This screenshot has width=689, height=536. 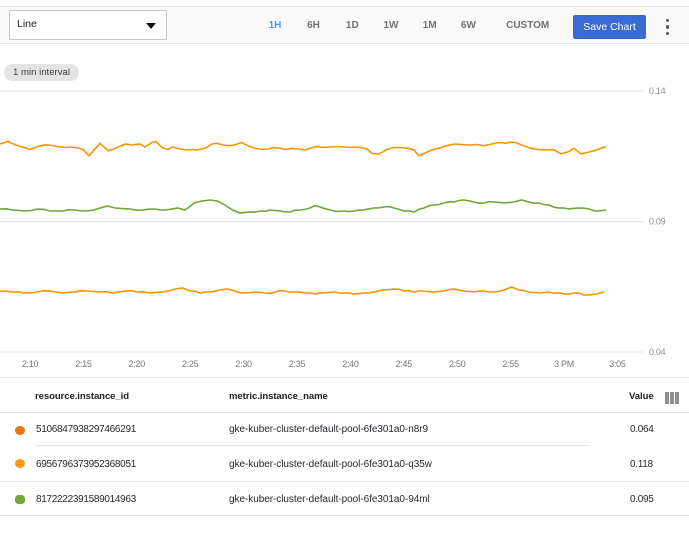 What do you see at coordinates (190, 364) in the screenshot?
I see `svg-text: 2:25` at bounding box center [190, 364].